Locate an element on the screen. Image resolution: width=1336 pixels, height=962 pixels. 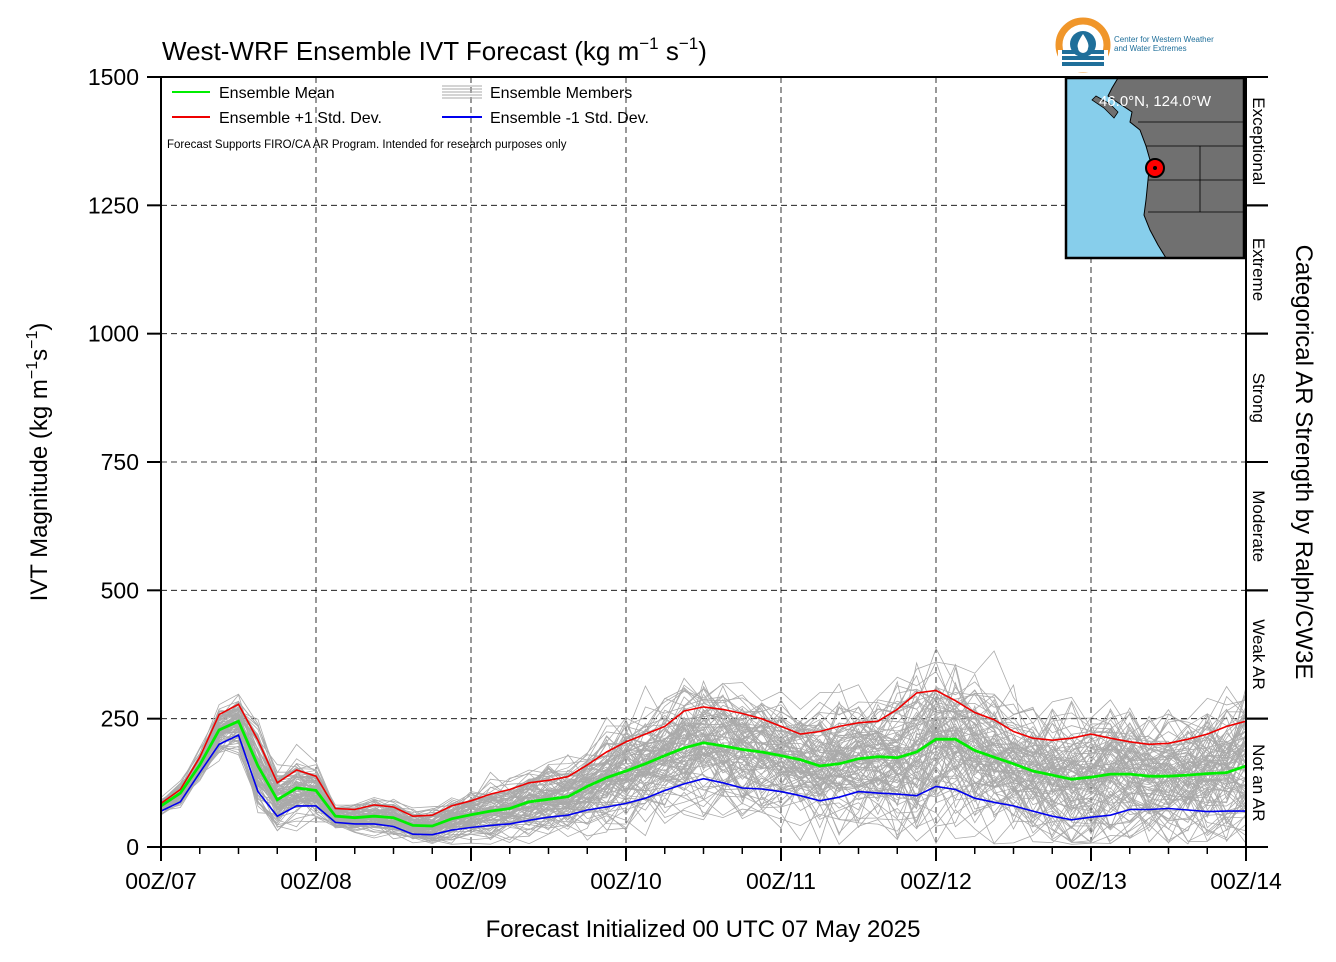
y-axis: 0 250 500 750 1000 1250 1500 is located at coordinates (124, 462).